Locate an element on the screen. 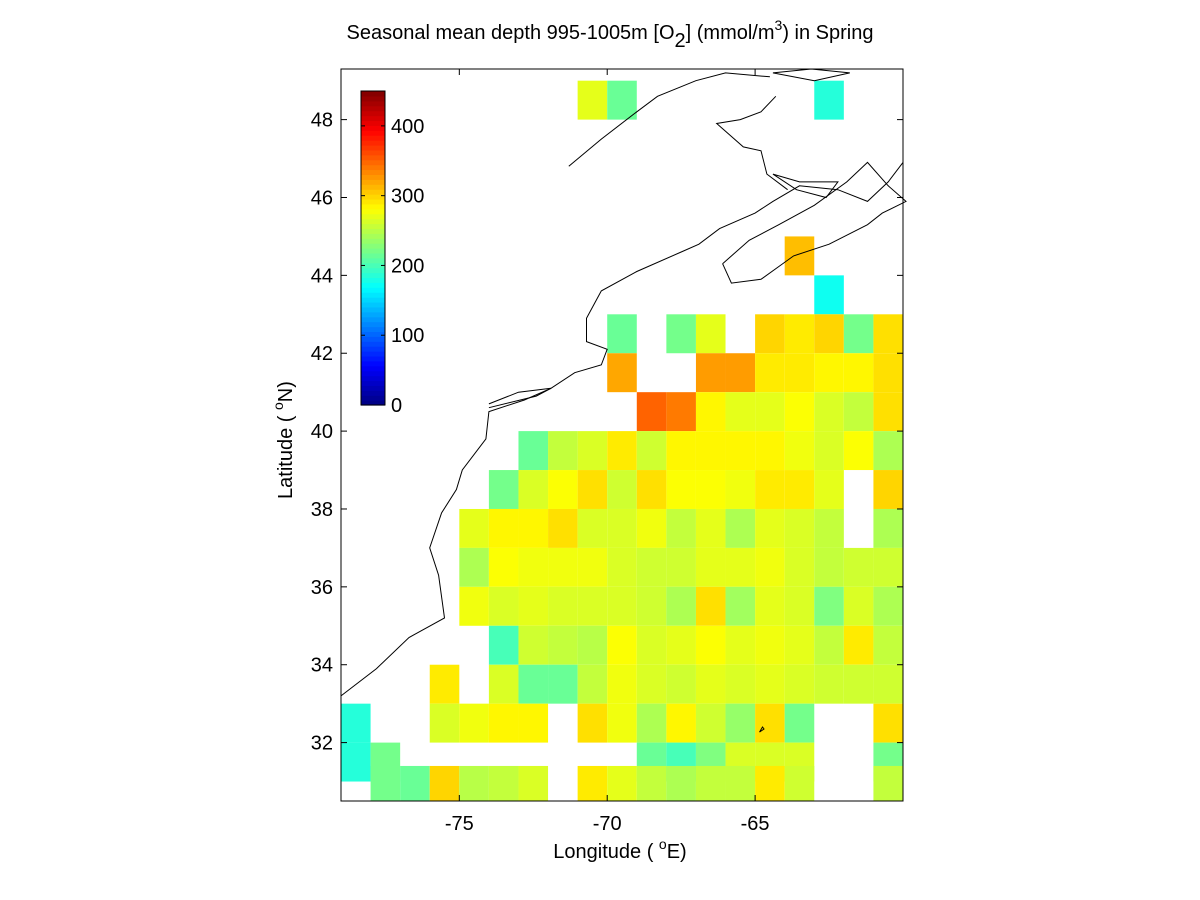 The width and height of the screenshot is (1200, 900). colorbar-tick-label: 100 is located at coordinates (407, 336).